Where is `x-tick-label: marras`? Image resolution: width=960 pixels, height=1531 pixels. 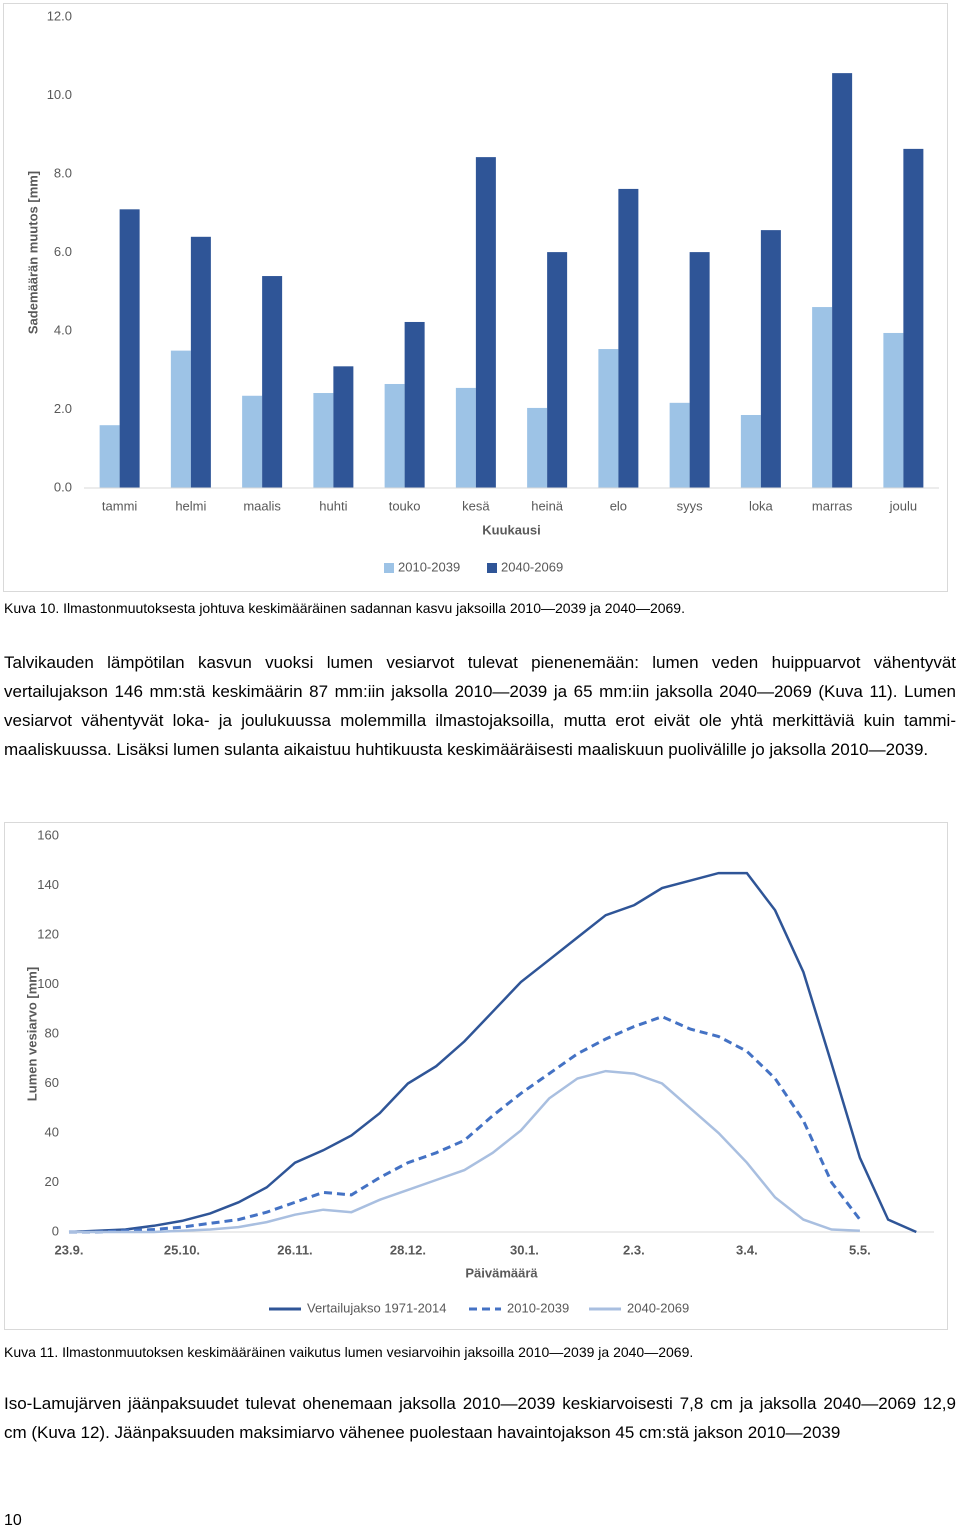
x-tick-label: marras is located at coordinates (832, 505).